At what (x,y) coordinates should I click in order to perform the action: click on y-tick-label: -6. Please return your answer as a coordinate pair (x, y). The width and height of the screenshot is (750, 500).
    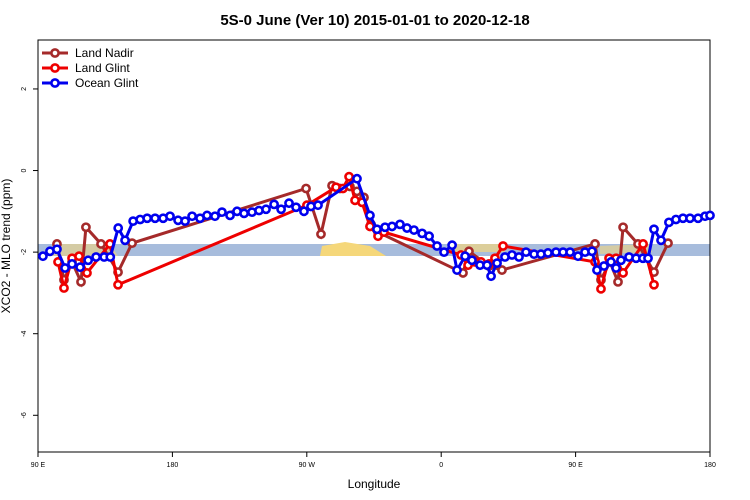
    Looking at the image, I should click on (24, 415).